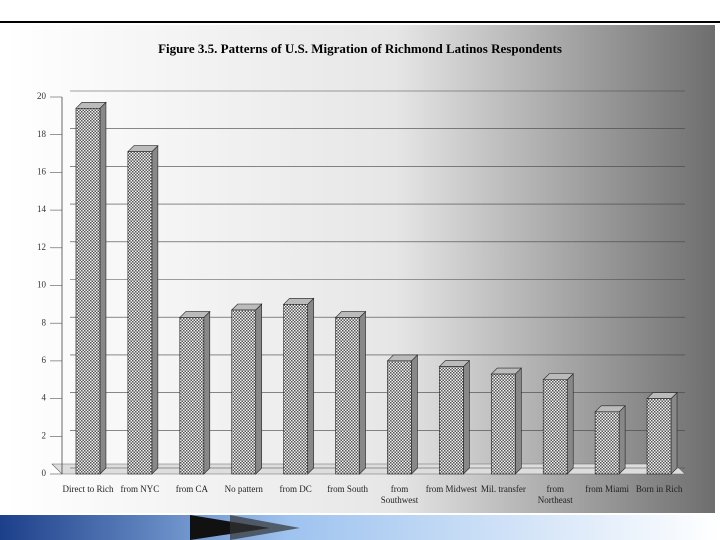 The image size is (720, 540). I want to click on x-tick-label: Mil. transfer, so click(503, 489).